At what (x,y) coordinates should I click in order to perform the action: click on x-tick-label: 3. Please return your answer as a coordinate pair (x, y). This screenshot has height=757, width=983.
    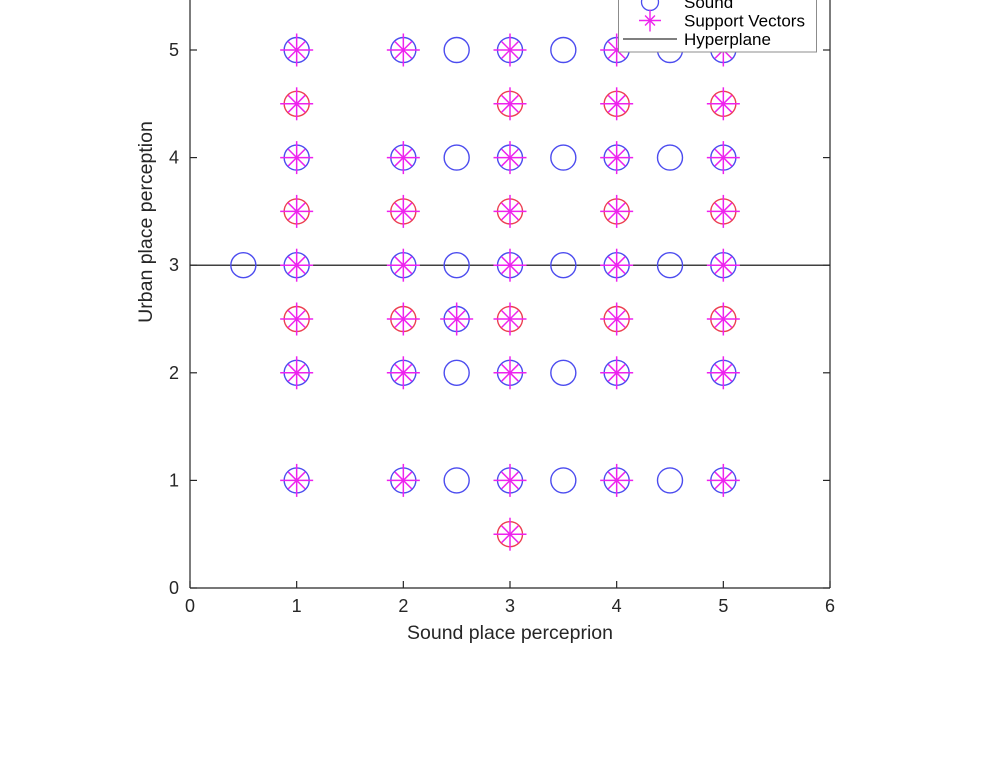
    Looking at the image, I should click on (510, 606).